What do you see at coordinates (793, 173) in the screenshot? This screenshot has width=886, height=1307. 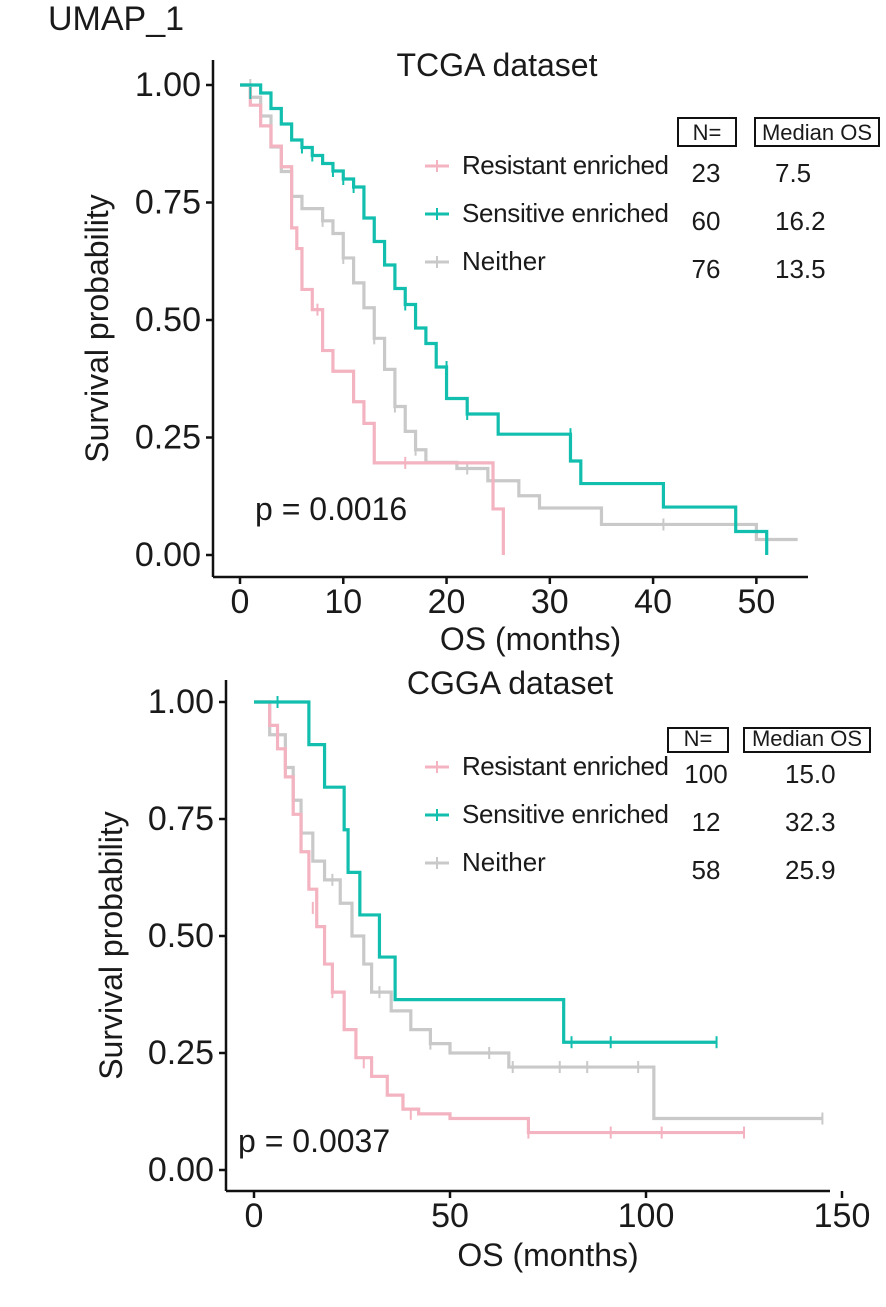 I see `median-os-value-resistant: 7.5` at bounding box center [793, 173].